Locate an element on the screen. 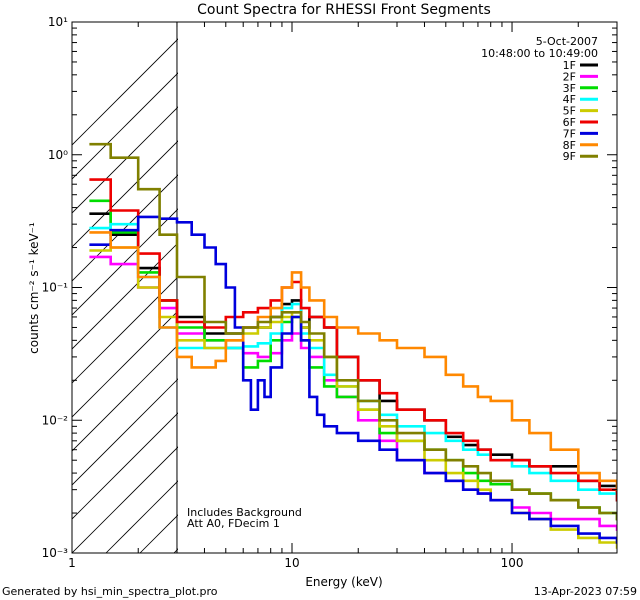 The width and height of the screenshot is (640, 600). x-tick-label: 1 is located at coordinates (72, 563).